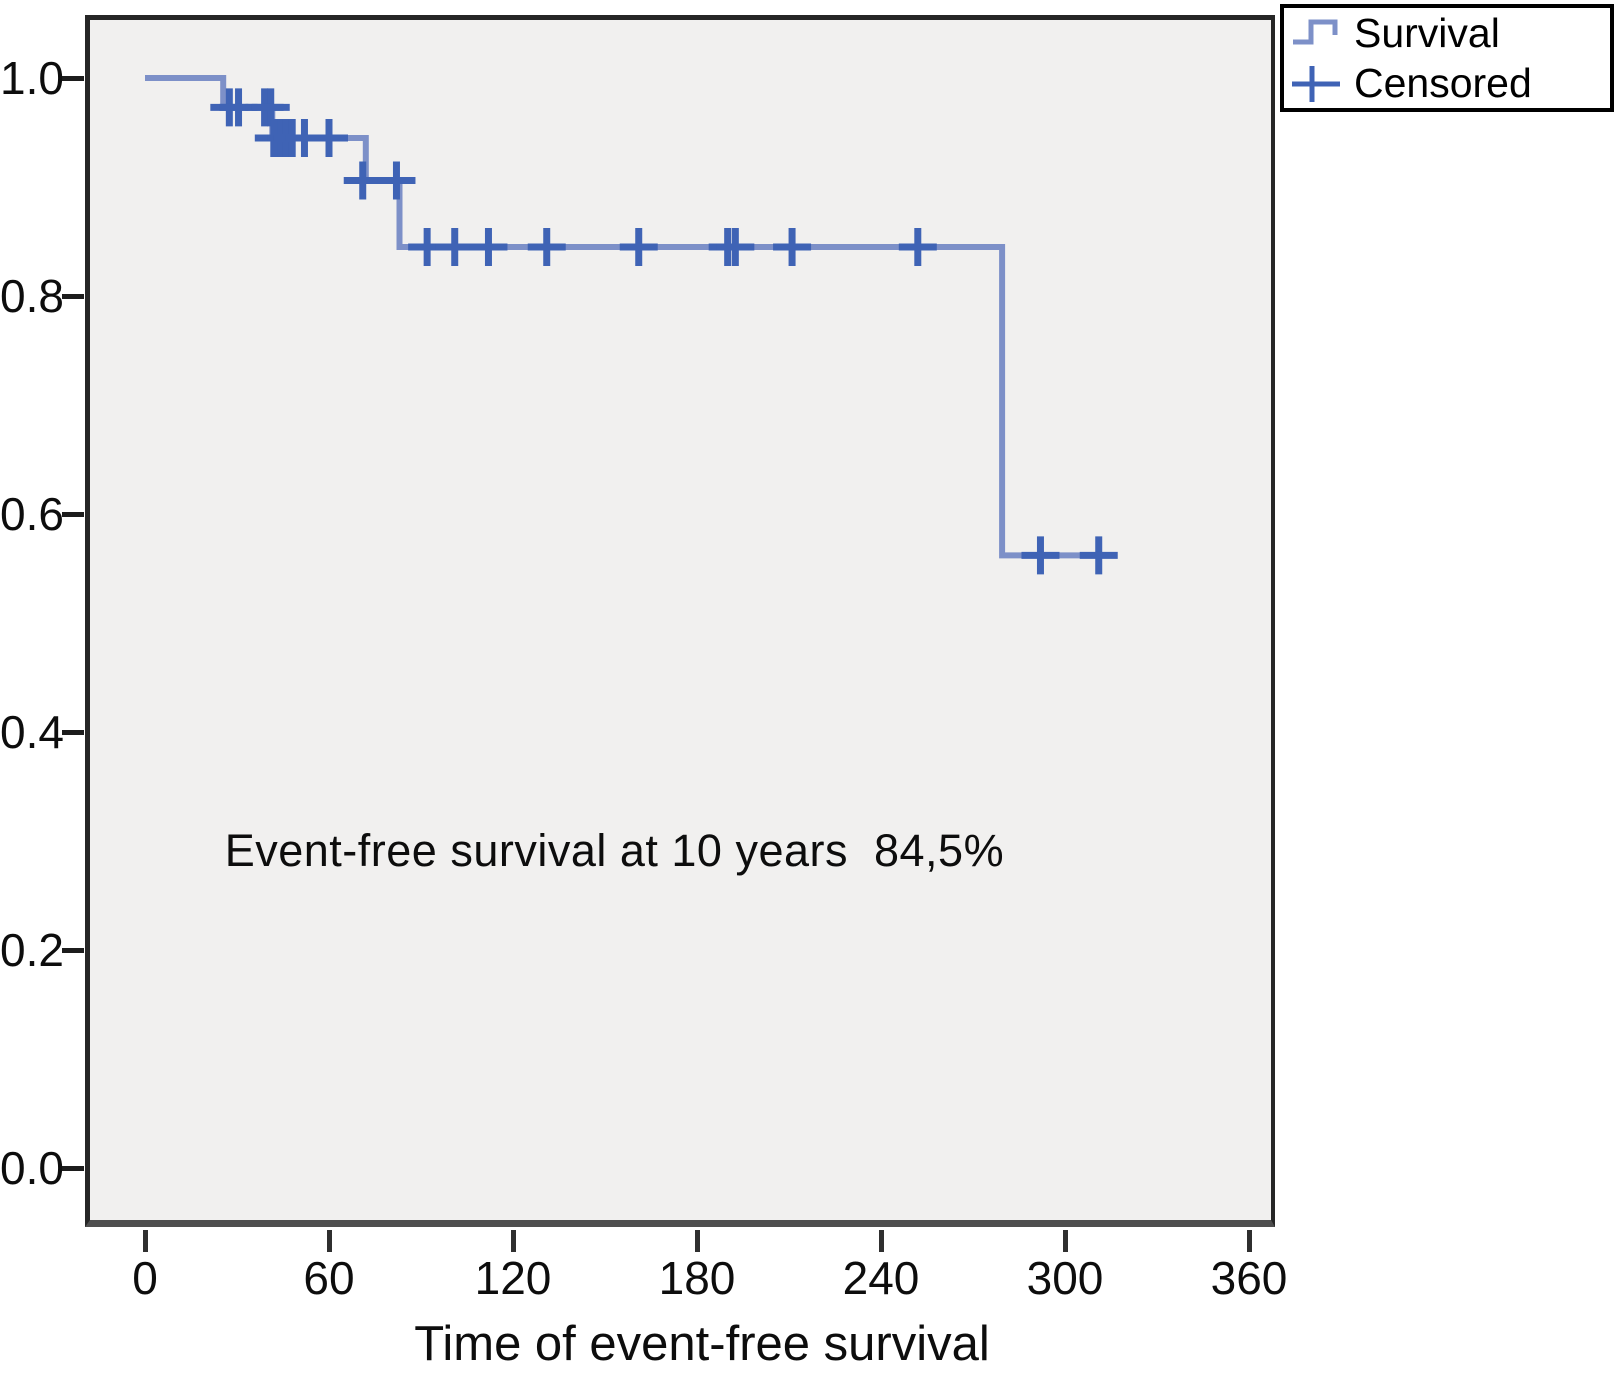  Describe the element at coordinates (32, 296) in the screenshot. I see `y-tick-label: 0.8` at that location.